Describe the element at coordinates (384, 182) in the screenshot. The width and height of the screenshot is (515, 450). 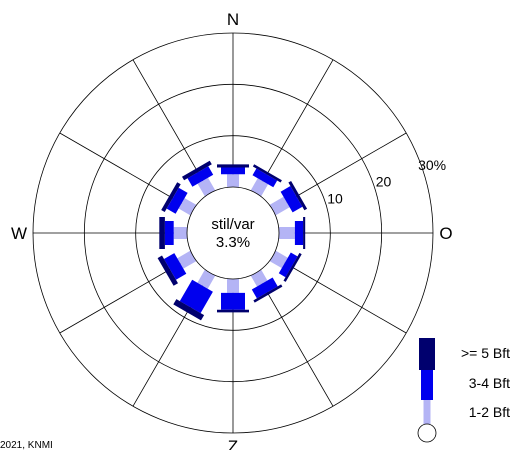
I see `ring-label-20: 20` at that location.